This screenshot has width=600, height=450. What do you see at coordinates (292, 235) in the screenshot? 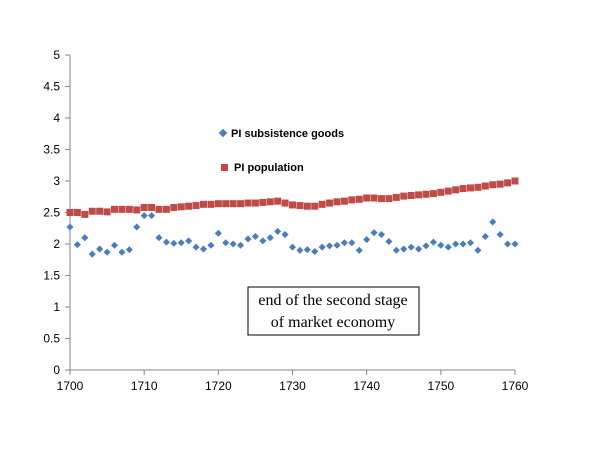
I see `series-pi-subsistence-goods` at bounding box center [292, 235].